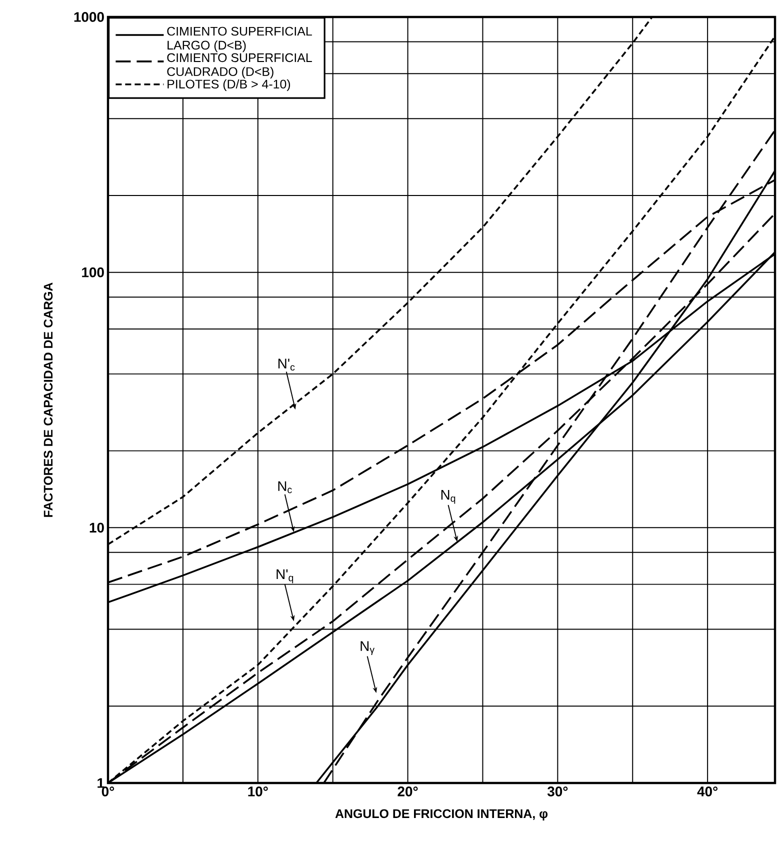  I want to click on x-tick-label: 30°, so click(557, 791).